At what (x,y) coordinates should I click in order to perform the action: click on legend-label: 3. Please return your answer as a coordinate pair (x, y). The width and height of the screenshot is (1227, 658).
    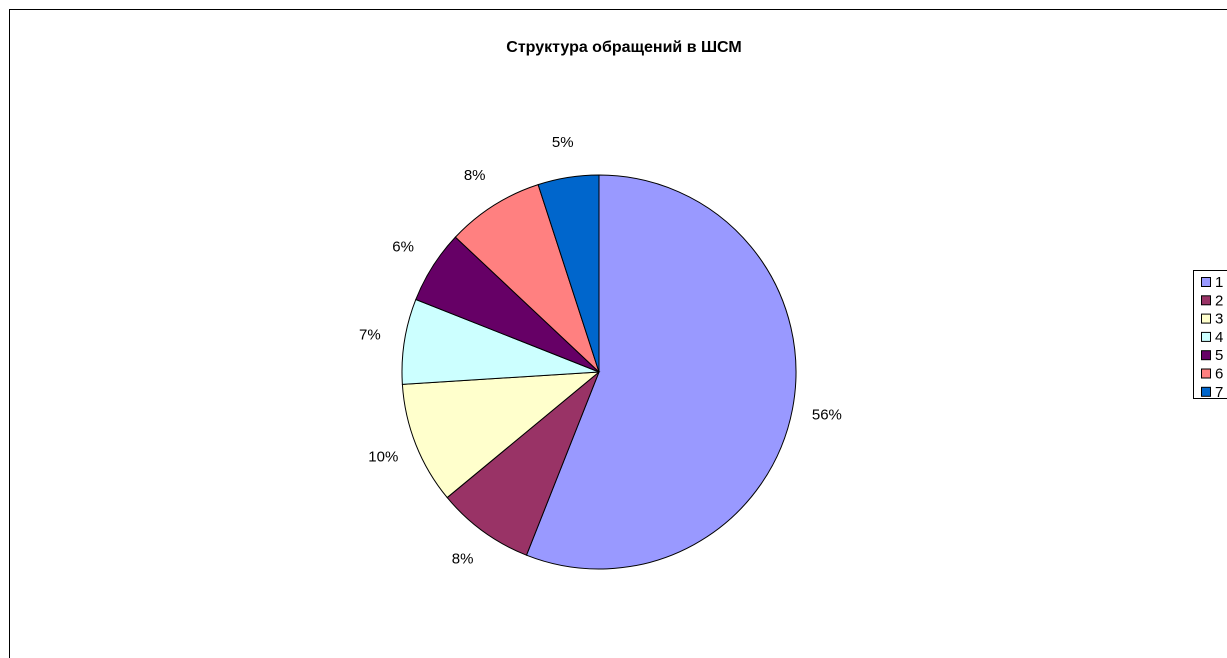
    Looking at the image, I should click on (1219, 319).